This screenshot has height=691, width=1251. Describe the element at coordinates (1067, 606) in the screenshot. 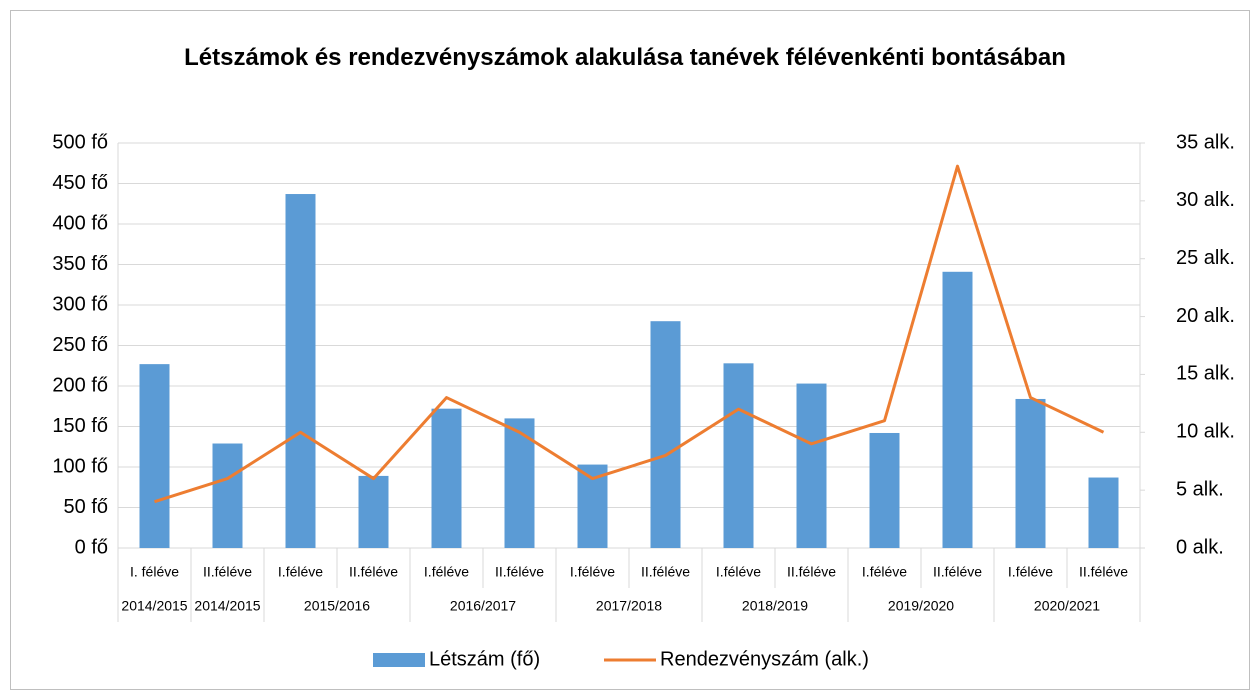

I see `group-label: 2020/2021` at that location.